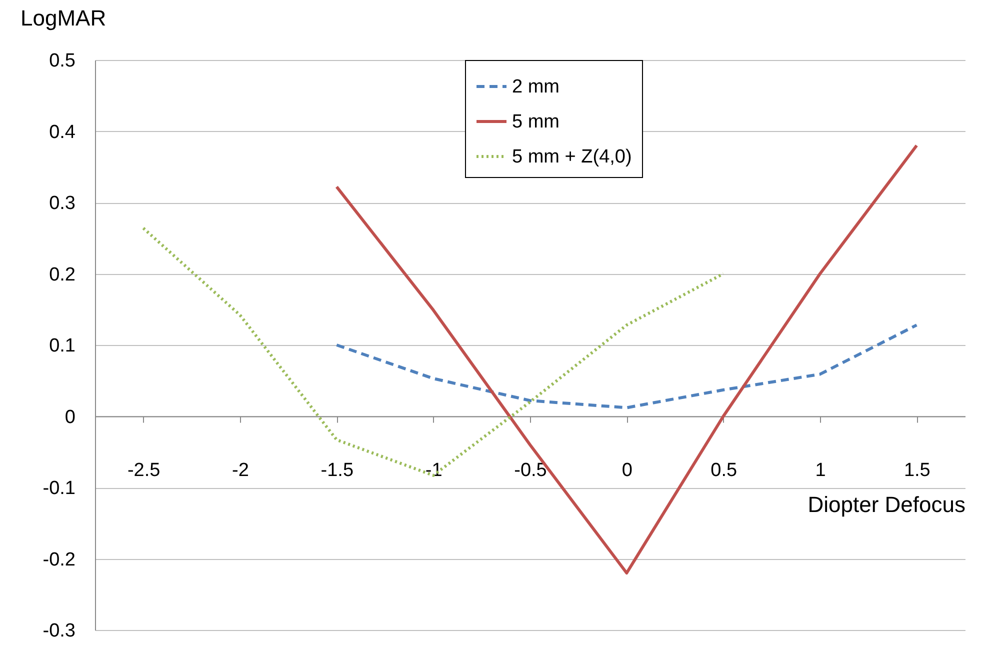 This screenshot has width=981, height=662. I want to click on y-tick-label: 0.5, so click(62, 61).